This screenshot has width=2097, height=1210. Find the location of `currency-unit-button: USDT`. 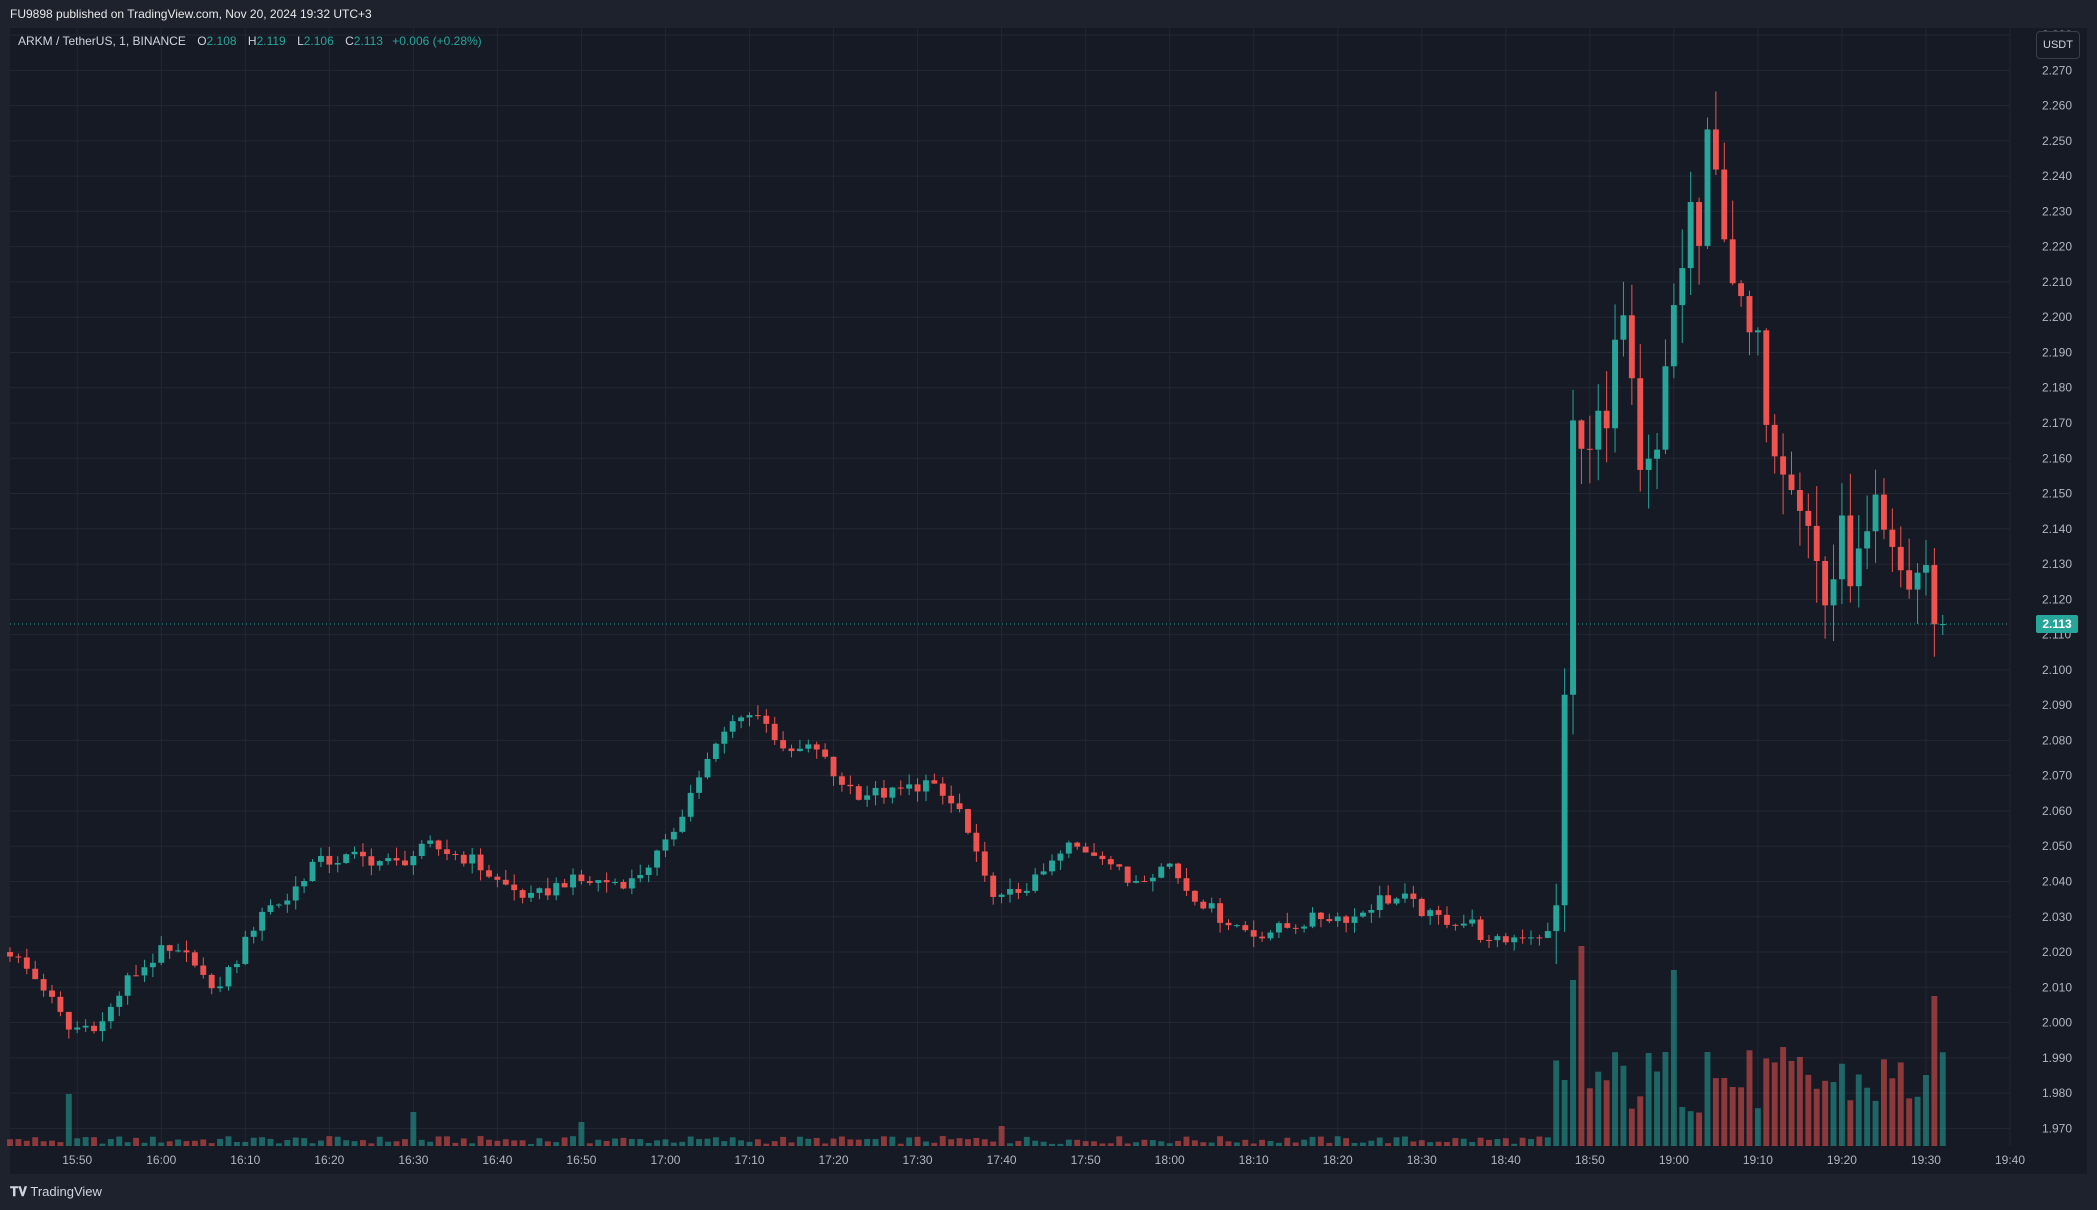

currency-unit-button: USDT is located at coordinates (2058, 45).